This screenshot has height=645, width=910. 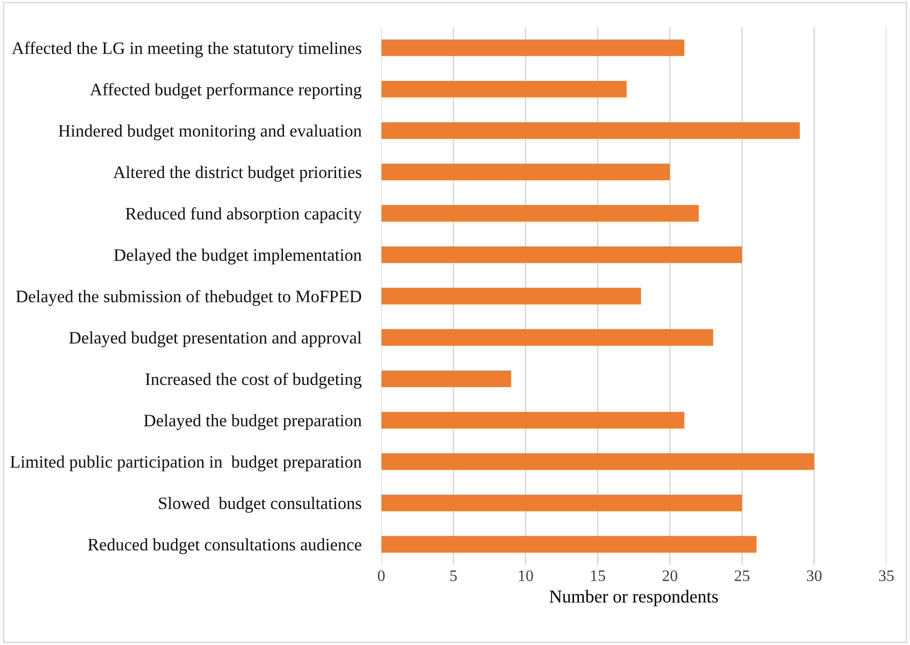 I want to click on y-tick-label: Increased the cost of budgeting, so click(x=254, y=380).